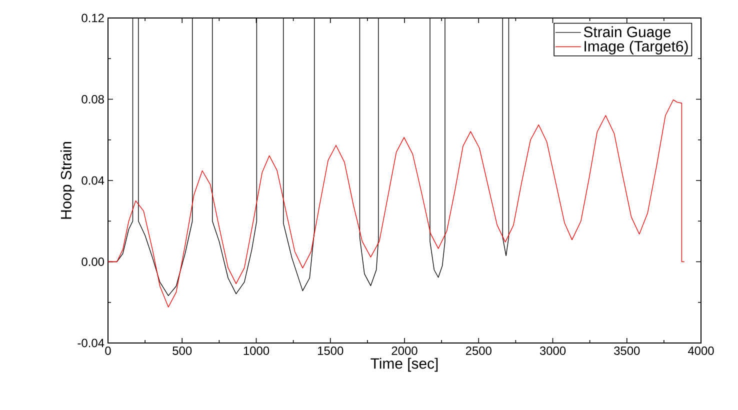 Image resolution: width=738 pixels, height=410 pixels. What do you see at coordinates (93, 262) in the screenshot?
I see `y-tick-label: 0.00` at bounding box center [93, 262].